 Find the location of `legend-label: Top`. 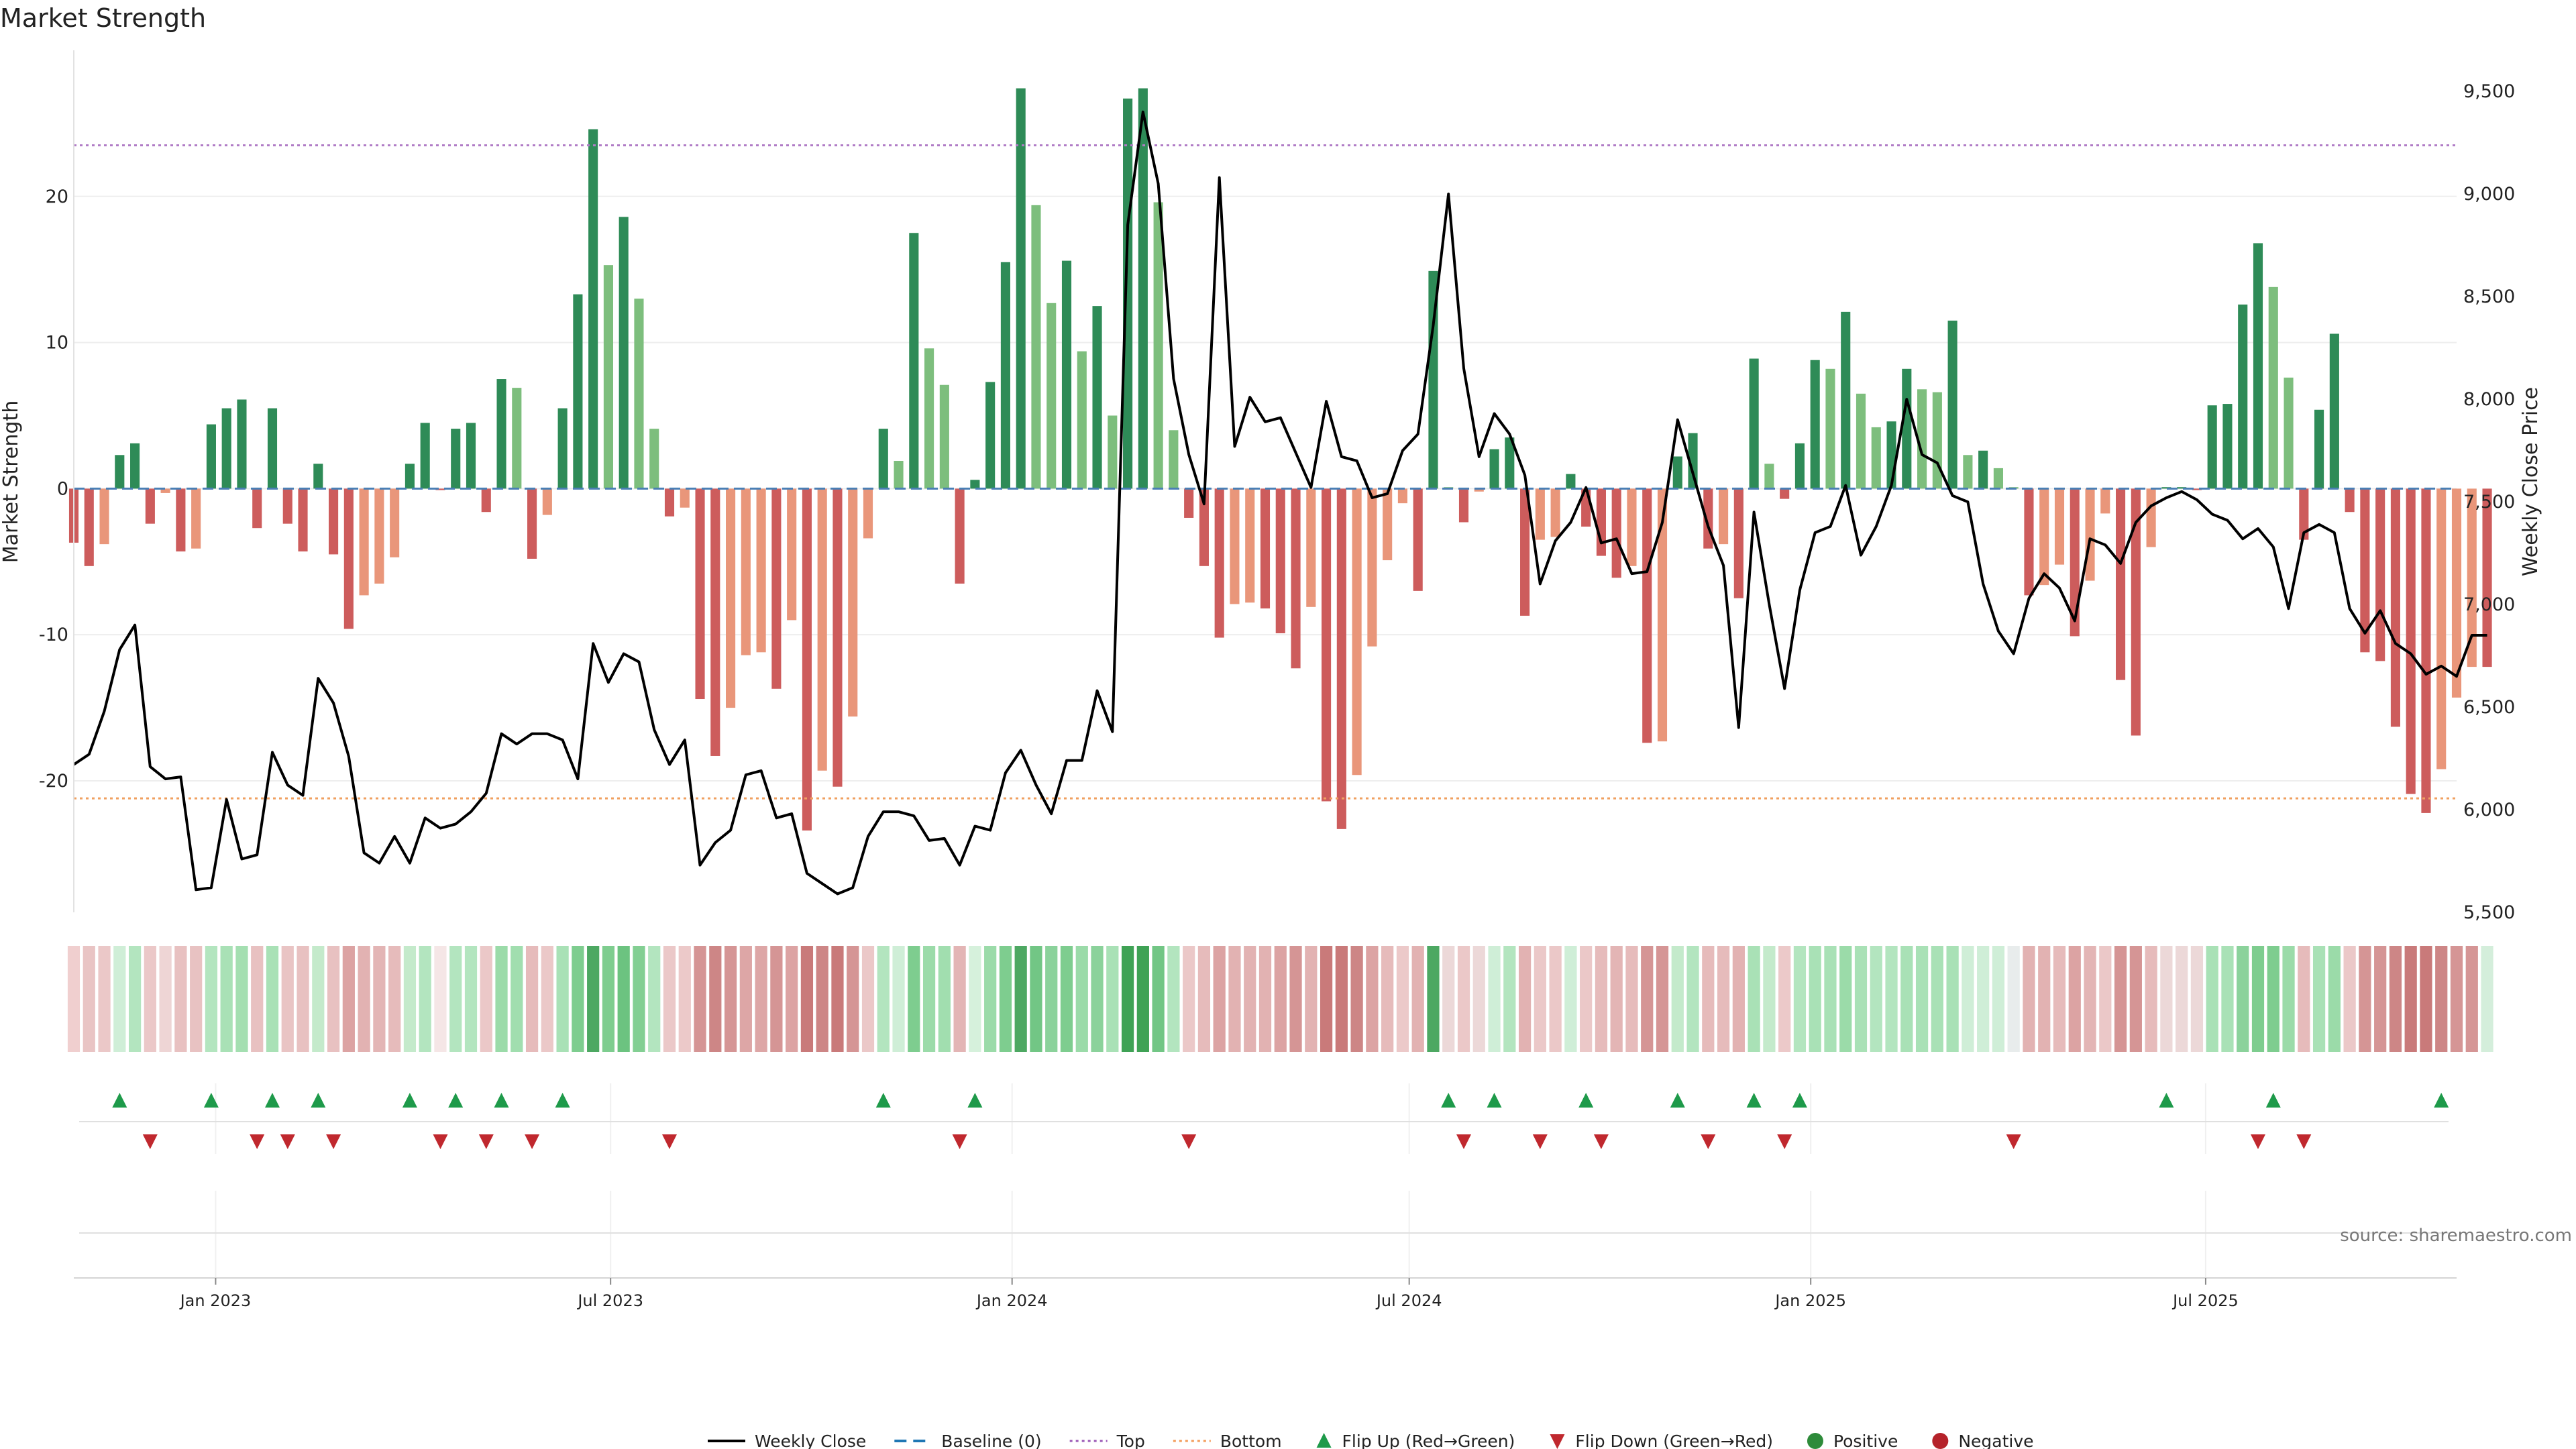

legend-label: Top is located at coordinates (1130, 1440).